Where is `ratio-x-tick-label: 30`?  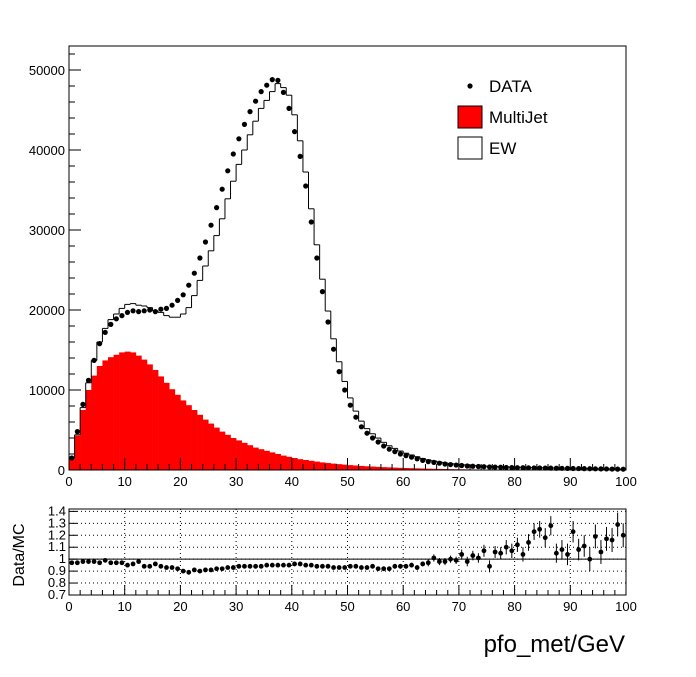
ratio-x-tick-label: 30 is located at coordinates (236, 606).